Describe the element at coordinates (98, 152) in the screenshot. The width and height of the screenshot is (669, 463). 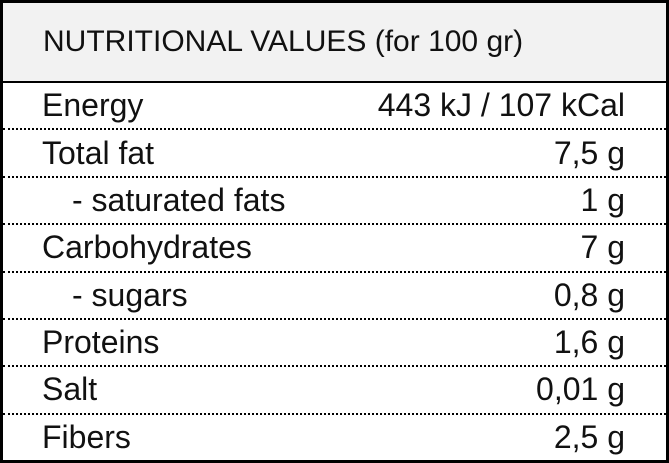
I see `nutrient-label: Total fat` at that location.